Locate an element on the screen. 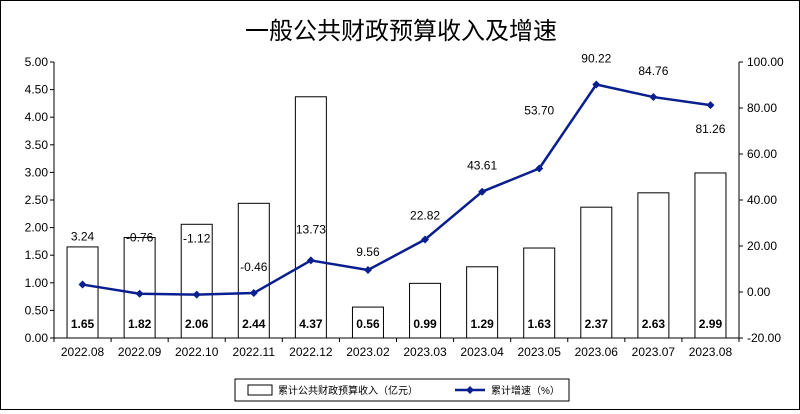 The width and height of the screenshot is (800, 414). growth-value-label: -0.76 is located at coordinates (140, 238).